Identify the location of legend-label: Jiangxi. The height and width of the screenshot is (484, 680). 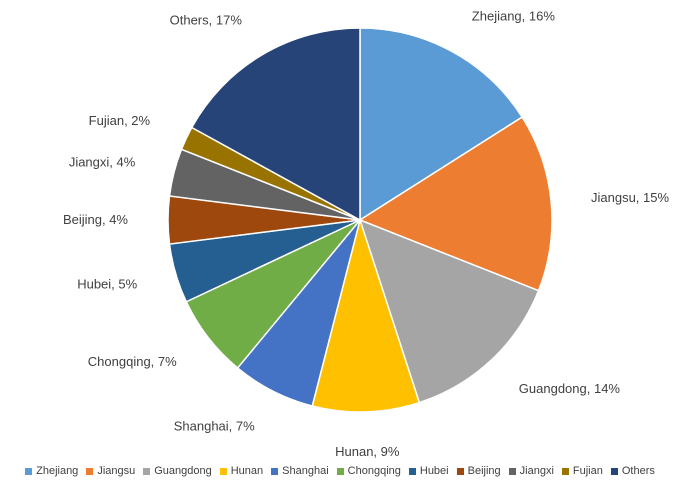
(536, 471).